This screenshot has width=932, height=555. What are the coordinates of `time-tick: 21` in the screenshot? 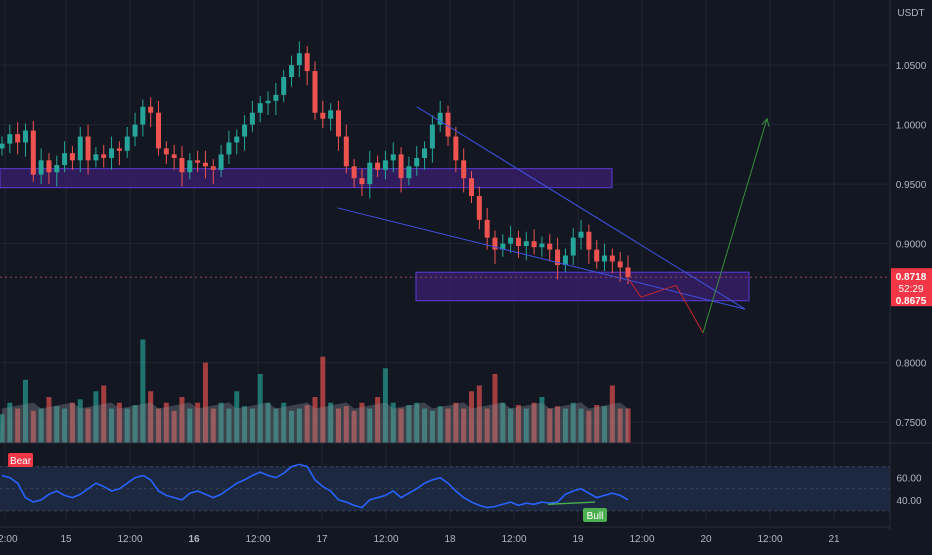 It's located at (834, 539).